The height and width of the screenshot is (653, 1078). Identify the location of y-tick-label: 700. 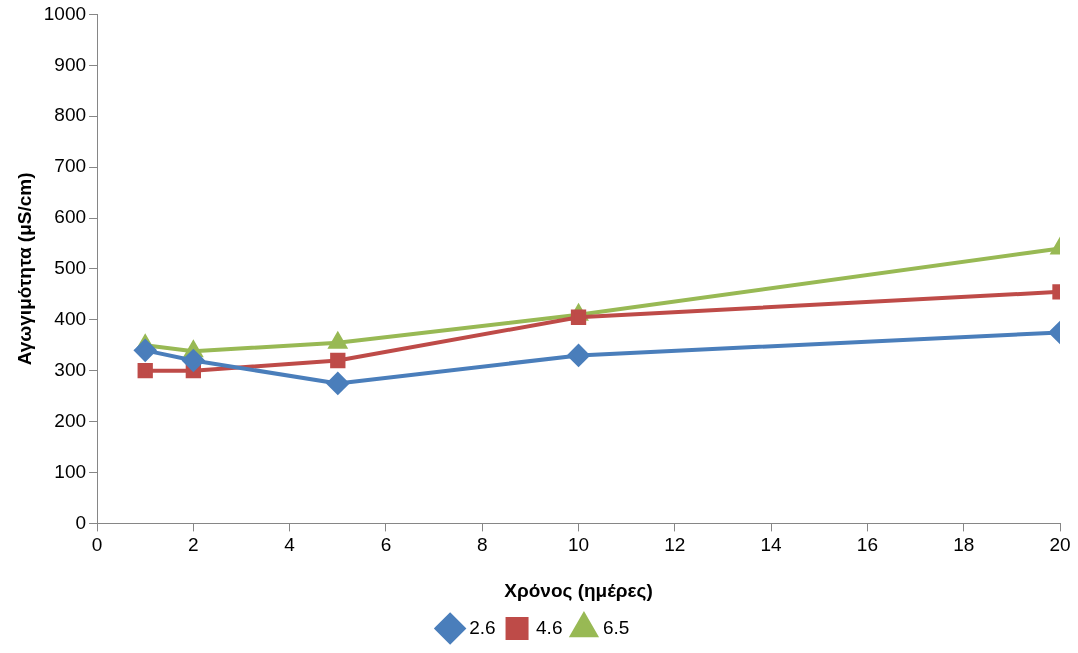
(70, 166).